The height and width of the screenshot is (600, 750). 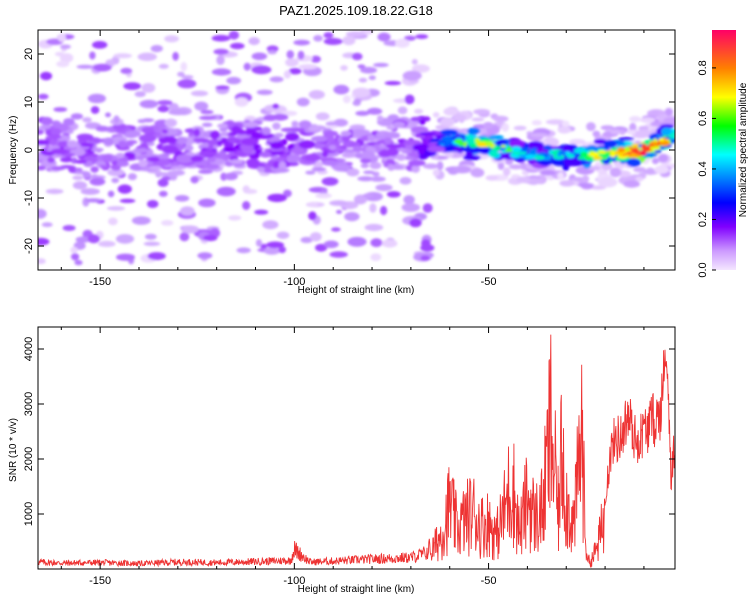 I want to click on colorbar-tick-label: 0.0, so click(x=703, y=269).